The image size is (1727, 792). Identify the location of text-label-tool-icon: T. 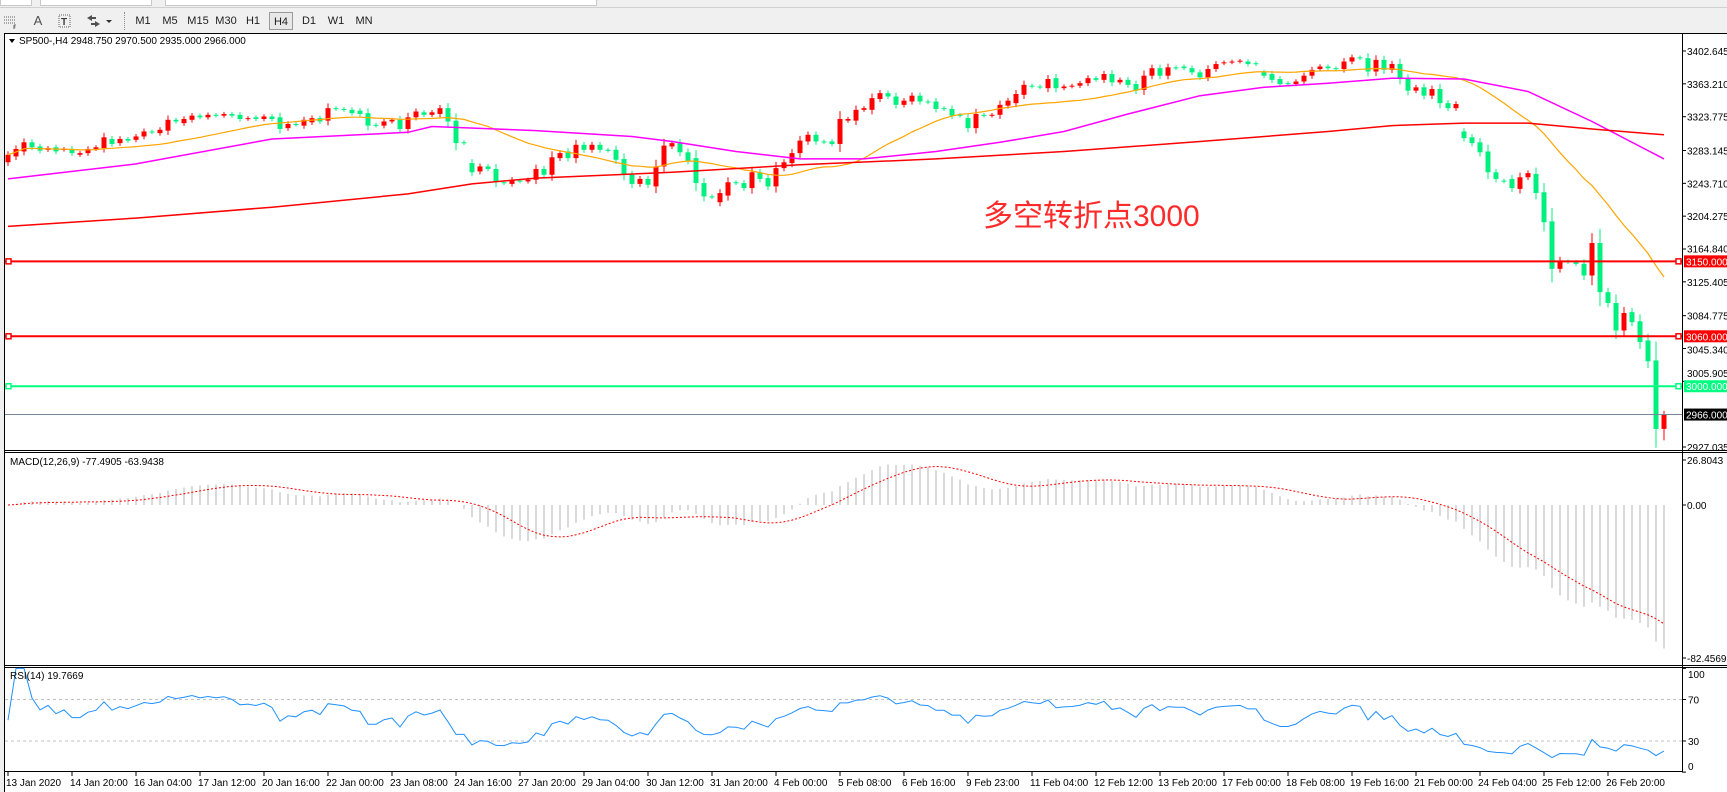
(65, 21).